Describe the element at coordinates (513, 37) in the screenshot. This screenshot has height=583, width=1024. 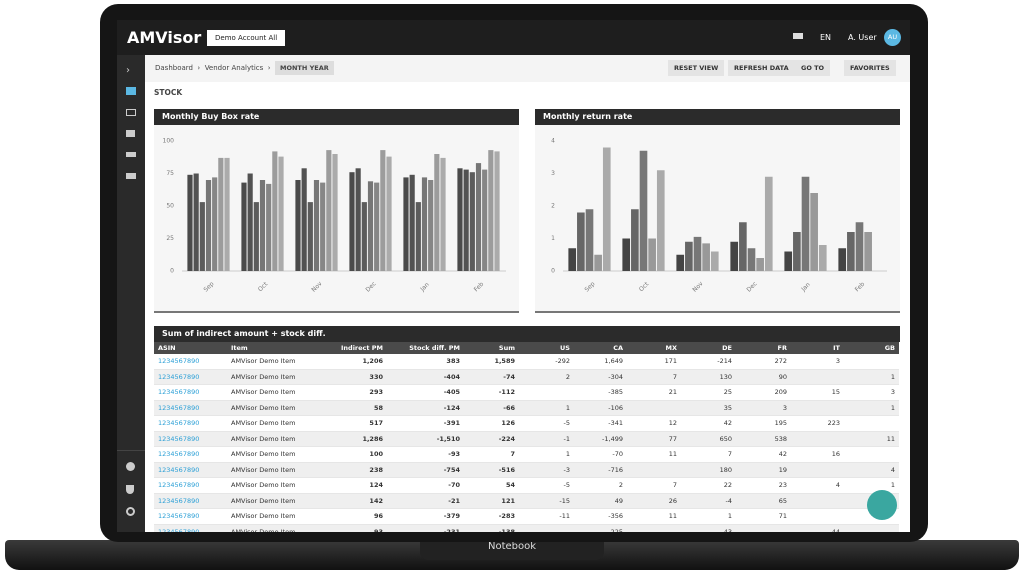
I see `top-bar: AMVisor Demo Account All EN A. User AU` at that location.